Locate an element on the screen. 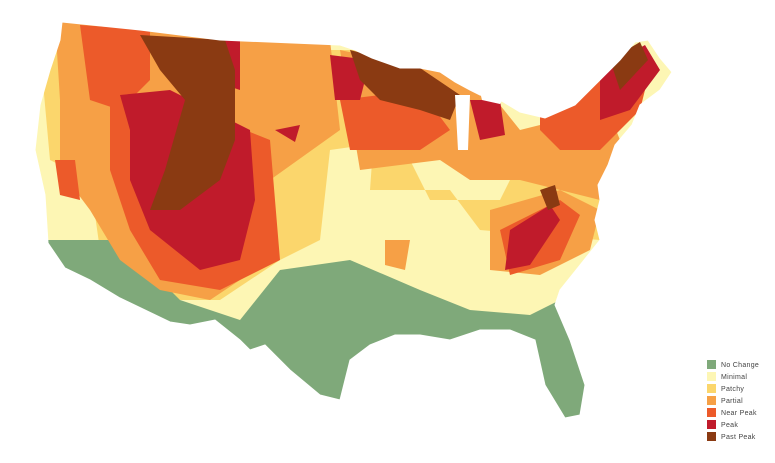  legend-label: Partial is located at coordinates (732, 401).